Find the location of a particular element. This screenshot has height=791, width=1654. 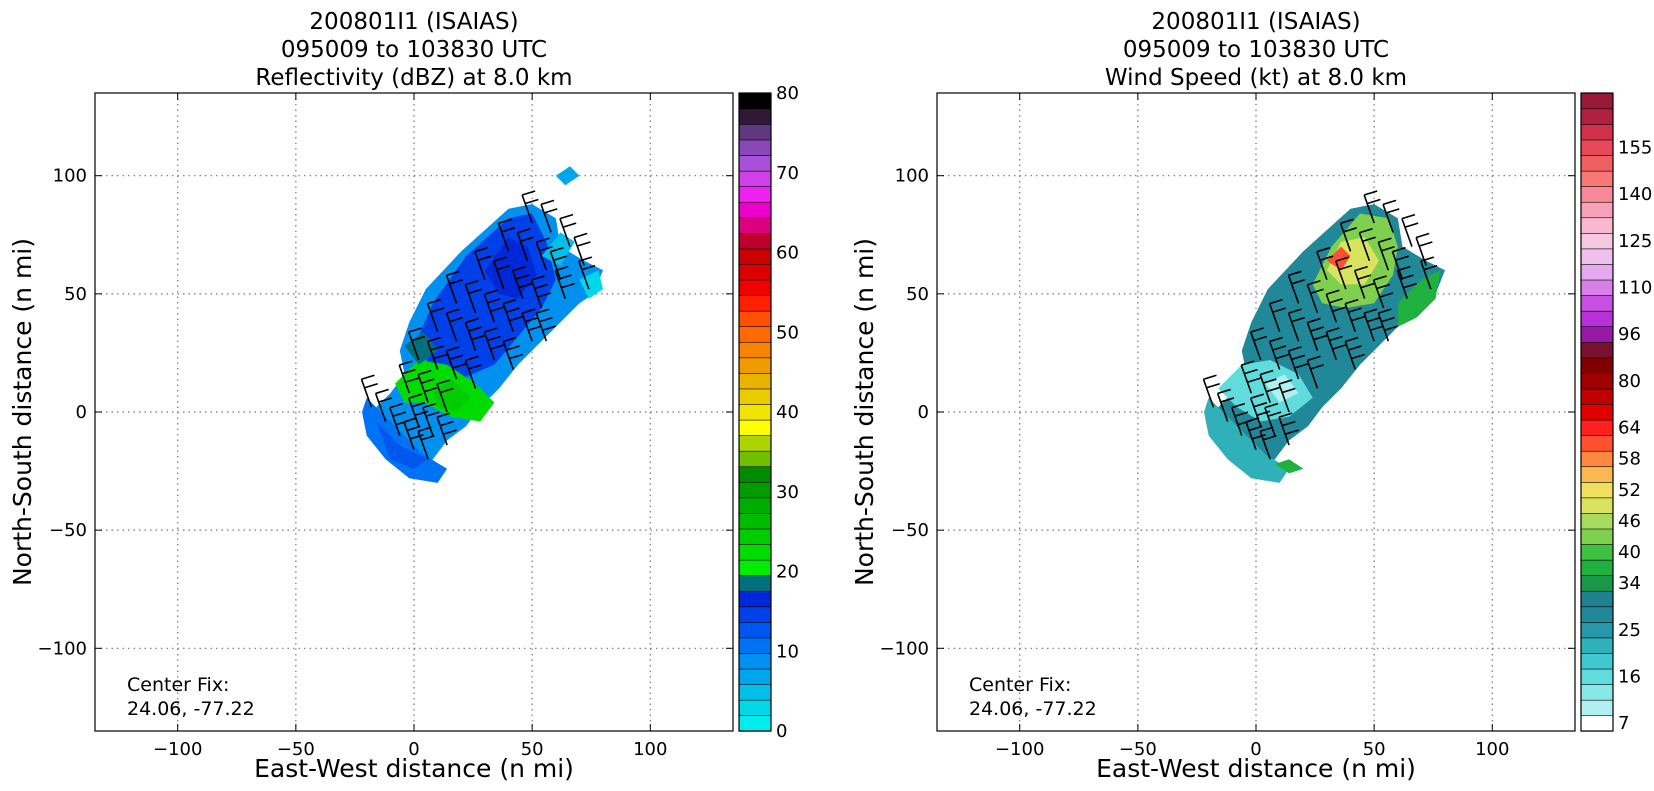

colorbar-tick-label-4: 40 is located at coordinates (1629, 552).